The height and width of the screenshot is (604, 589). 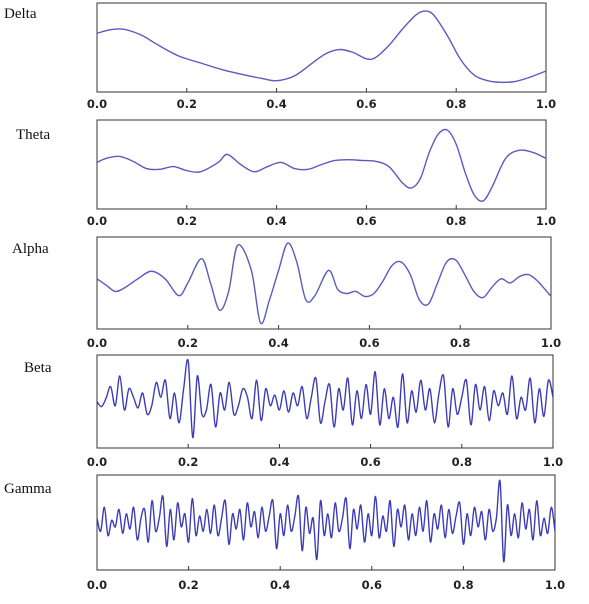 What do you see at coordinates (366, 221) in the screenshot?
I see `theta-x-tick-label: 0.6` at bounding box center [366, 221].